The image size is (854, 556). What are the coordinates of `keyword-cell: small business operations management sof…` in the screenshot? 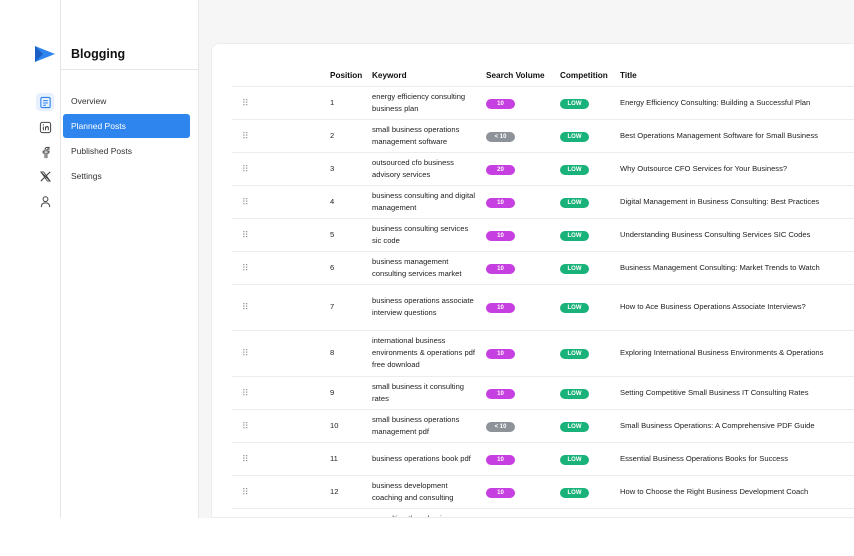 It's located at (429, 135).